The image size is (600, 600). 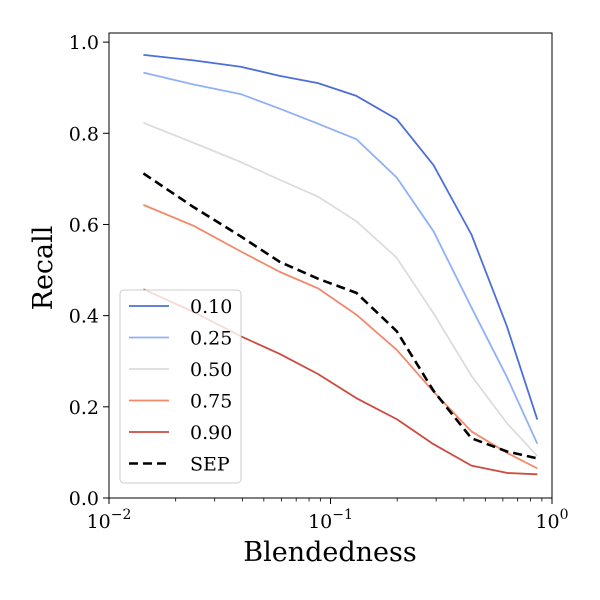 I want to click on x-tick-label: 10⁻¹, so click(x=330, y=520).